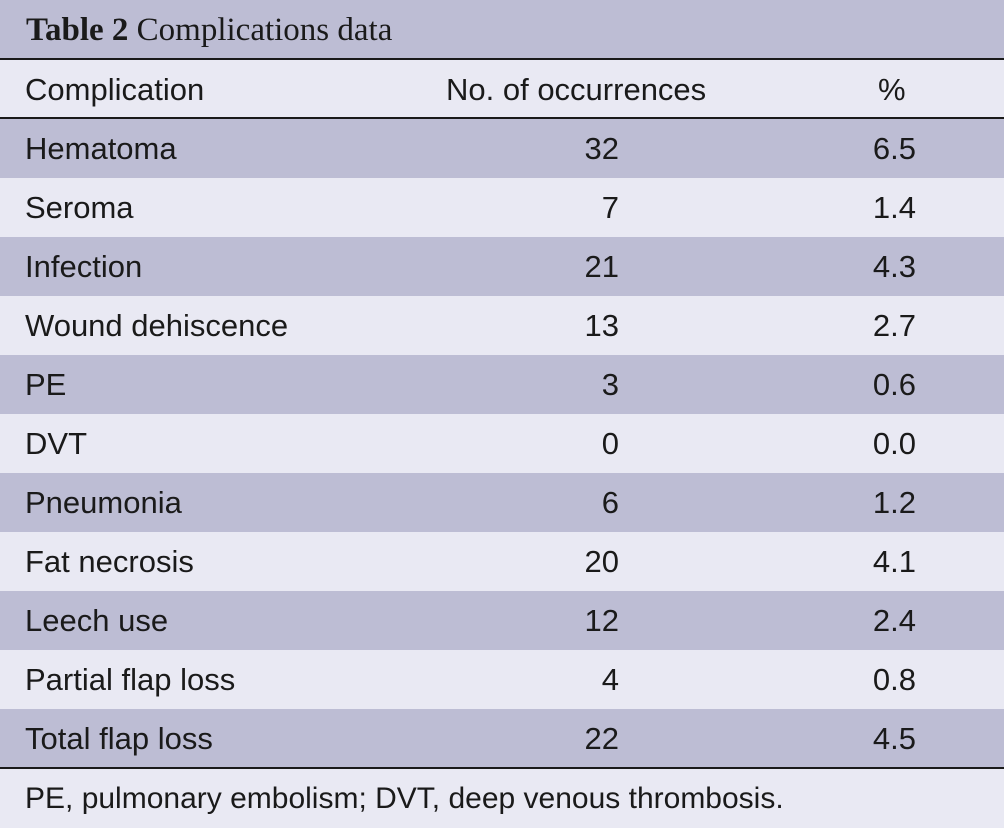 This screenshot has width=1004, height=828. I want to click on cell-occurrences: 32, so click(601, 148).